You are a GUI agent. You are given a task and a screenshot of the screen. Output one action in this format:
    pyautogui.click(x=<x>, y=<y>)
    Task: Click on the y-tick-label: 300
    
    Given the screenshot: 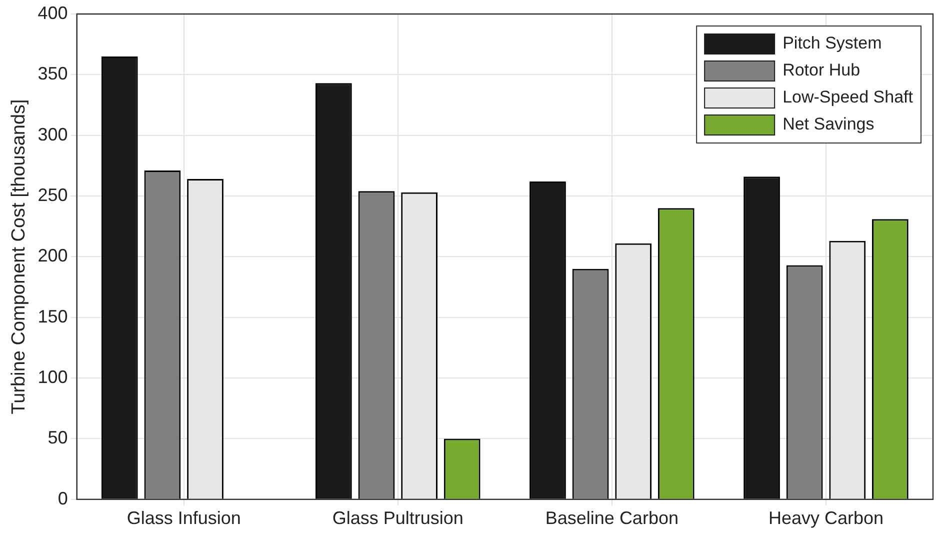 What is the action you would take?
    pyautogui.click(x=53, y=134)
    